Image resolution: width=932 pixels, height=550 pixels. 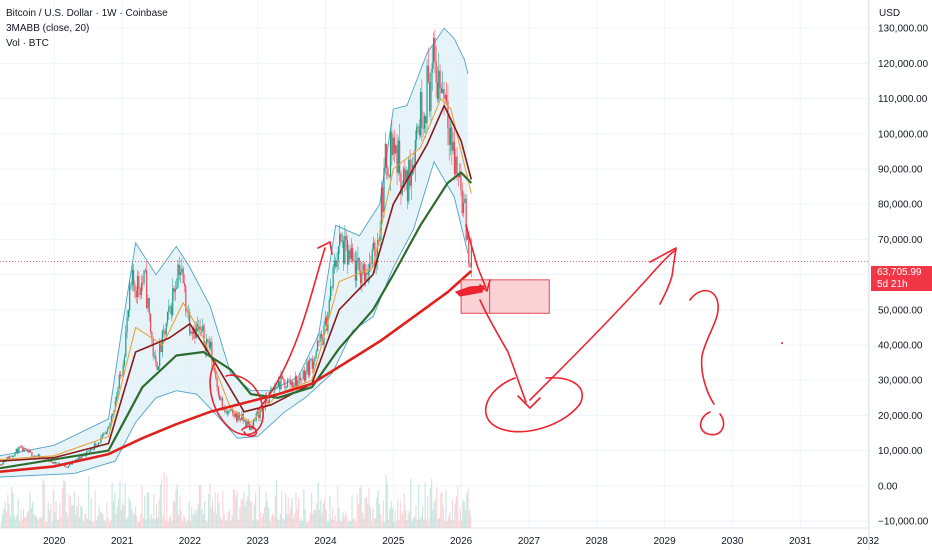 I want to click on y-tick-label: 20,000.00, so click(x=900, y=416).